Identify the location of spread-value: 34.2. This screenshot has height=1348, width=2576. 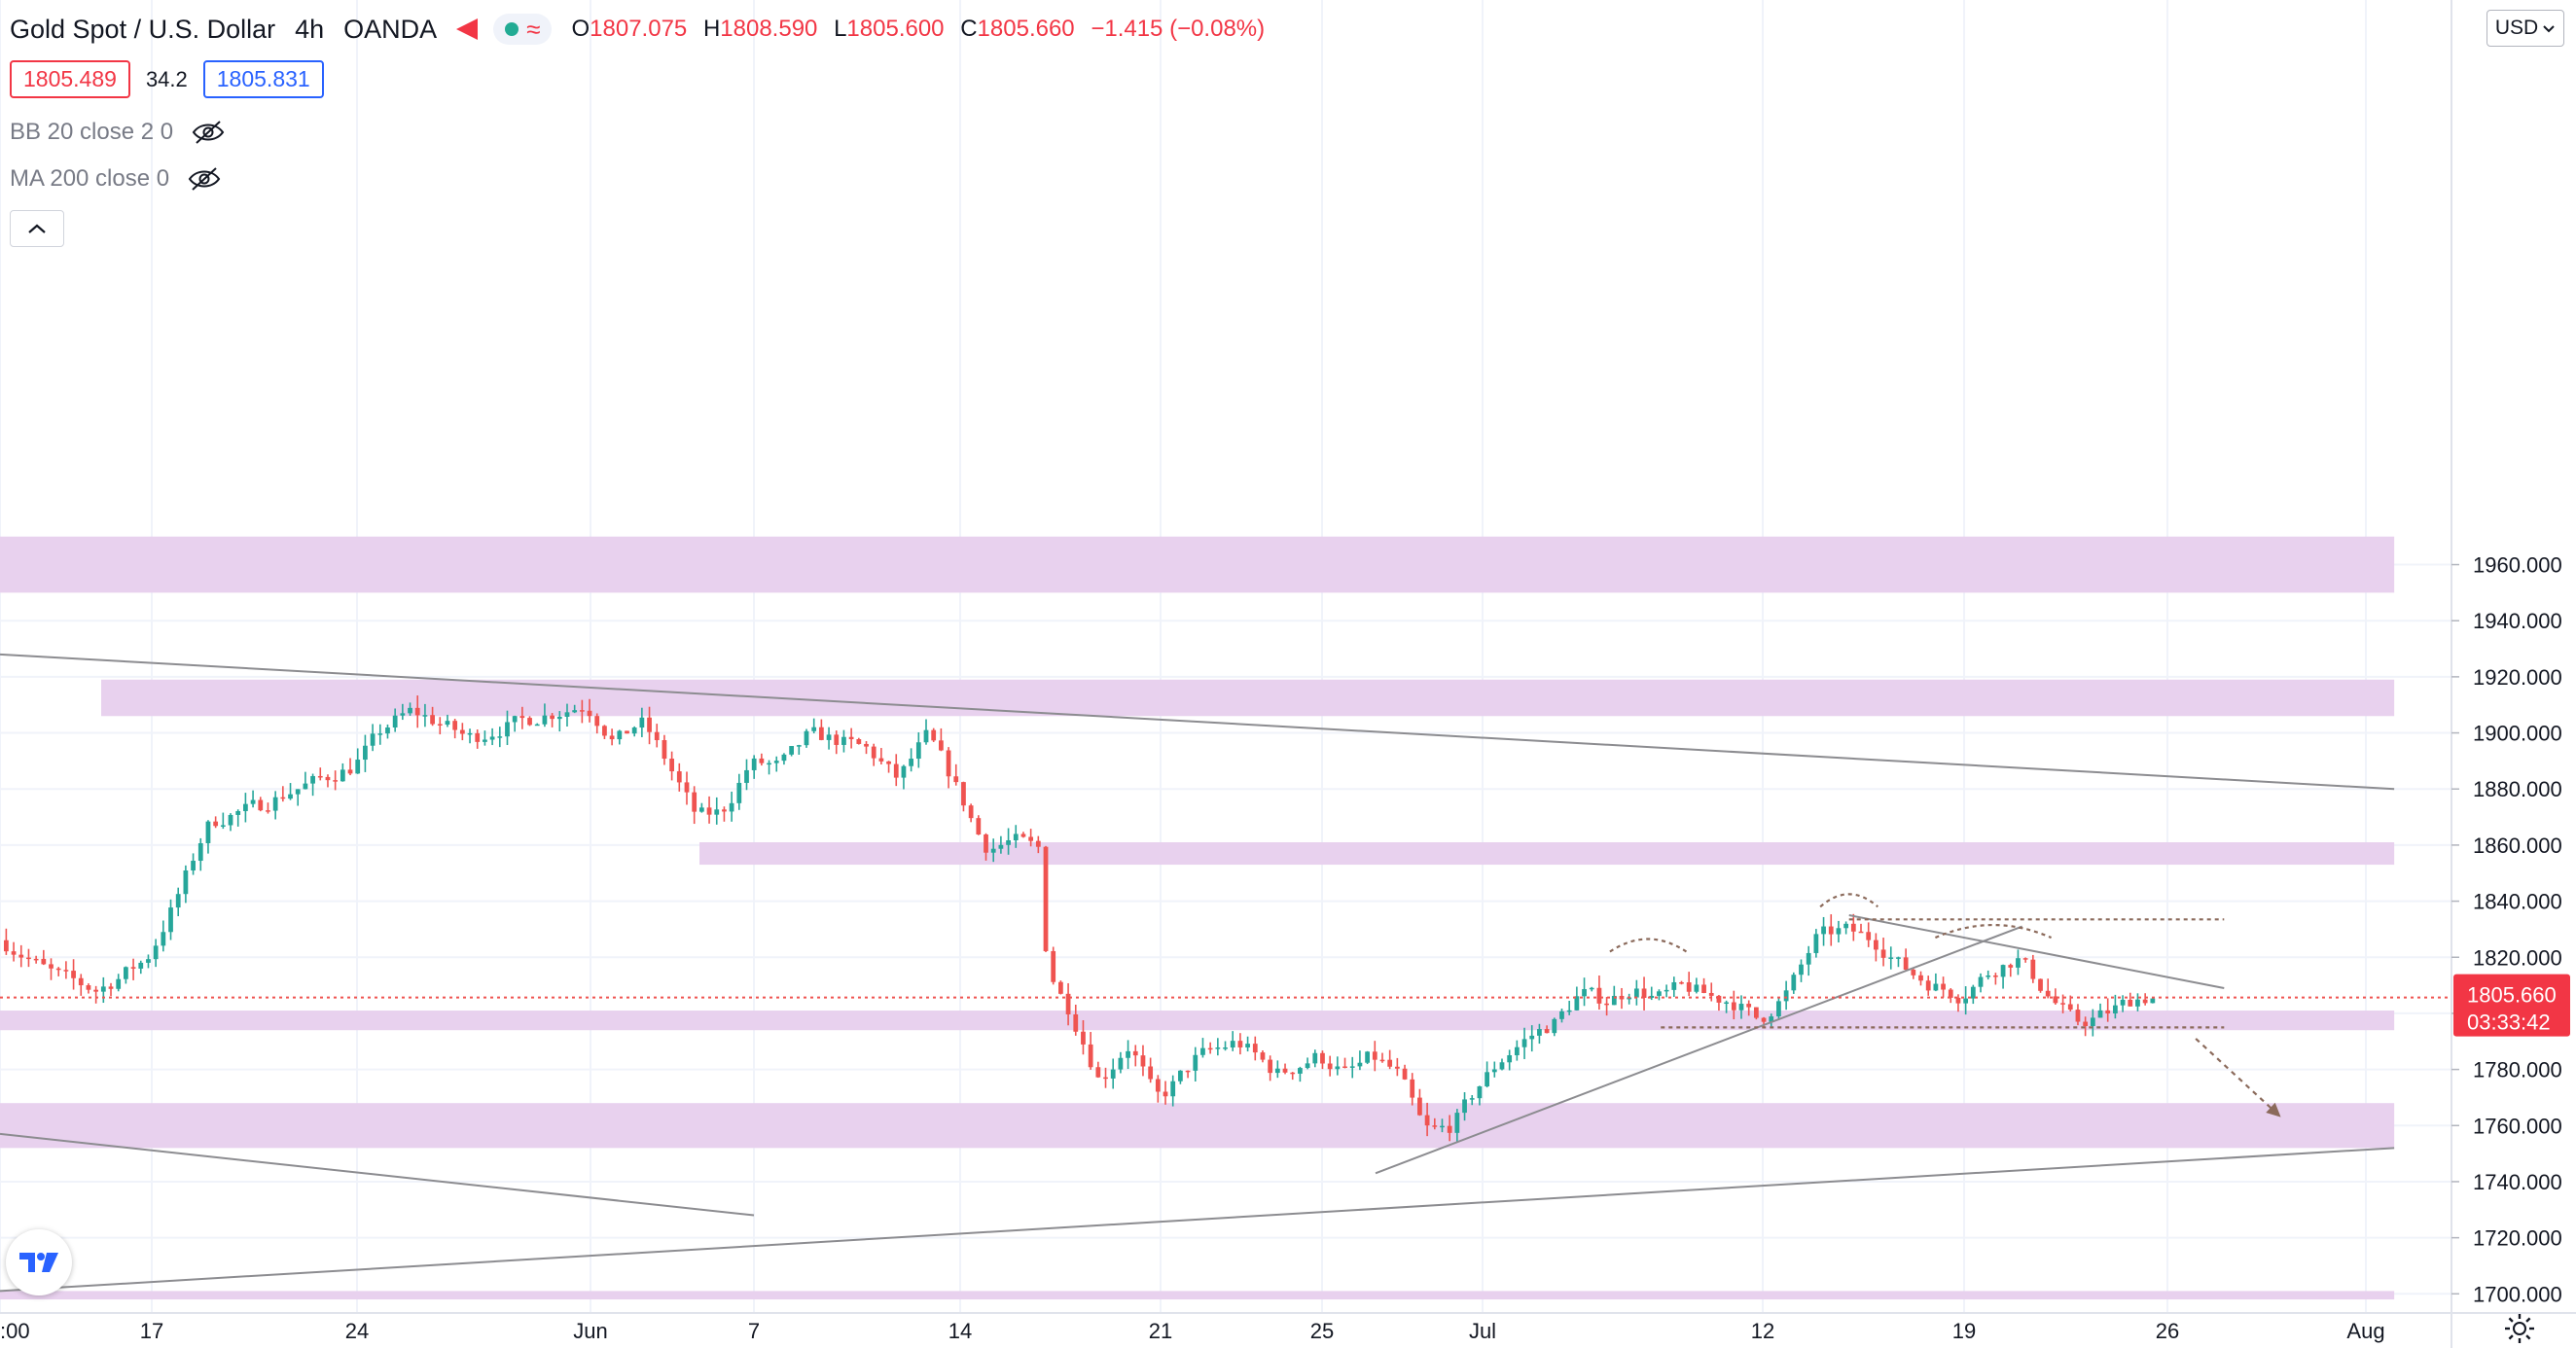
(166, 78).